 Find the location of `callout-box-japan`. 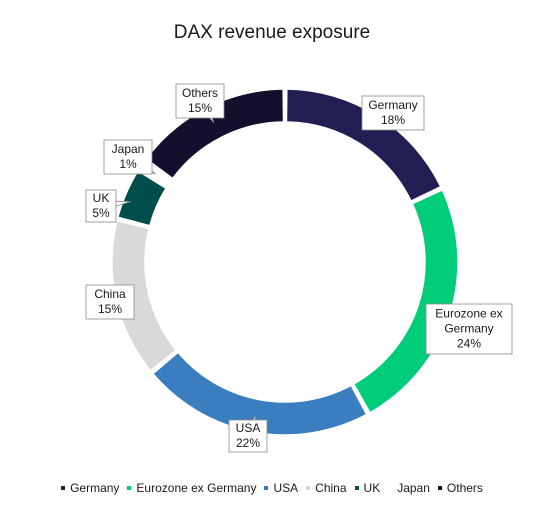

callout-box-japan is located at coordinates (128, 157).